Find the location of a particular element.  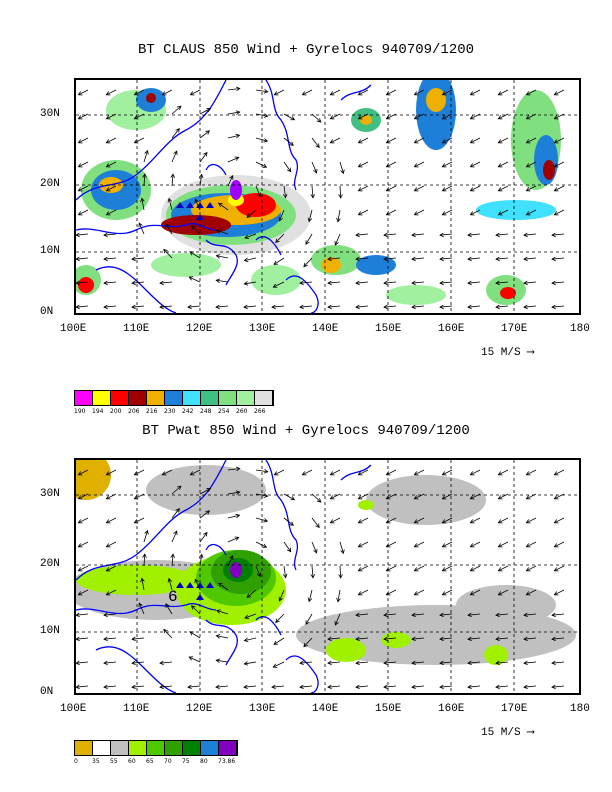

x-tick-label: 140E is located at coordinates (325, 709).